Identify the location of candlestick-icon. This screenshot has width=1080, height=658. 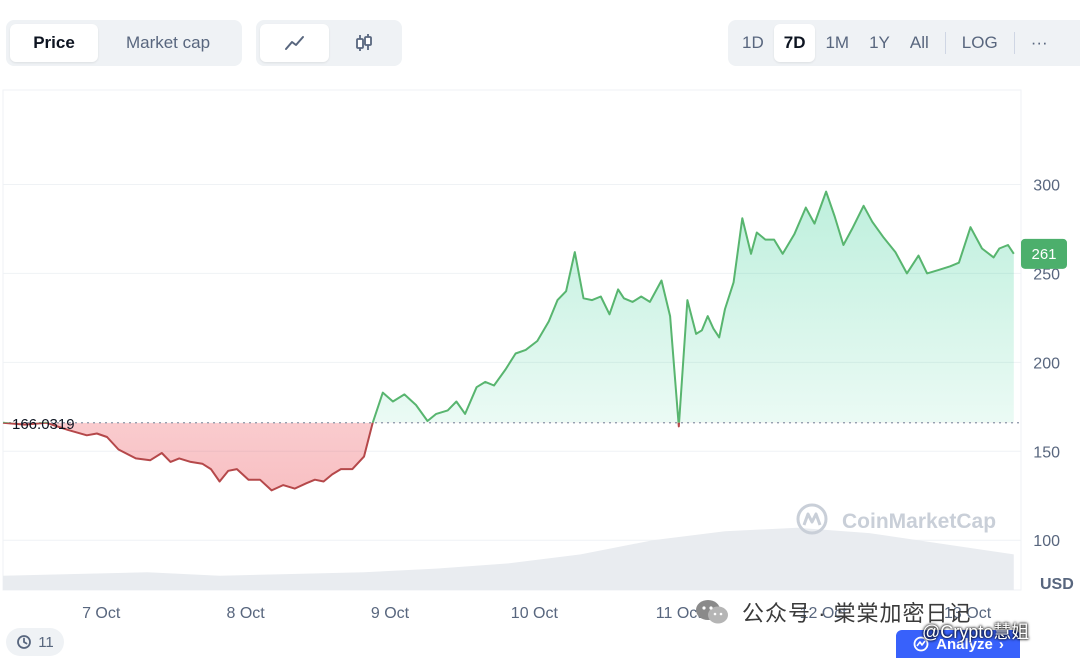
(363, 42).